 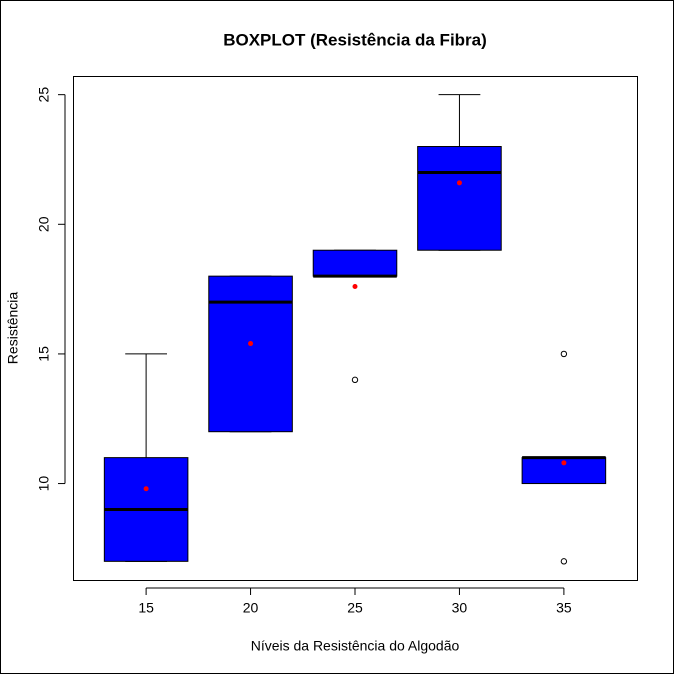 What do you see at coordinates (44, 95) in the screenshot?
I see `y-tick-label: 25` at bounding box center [44, 95].